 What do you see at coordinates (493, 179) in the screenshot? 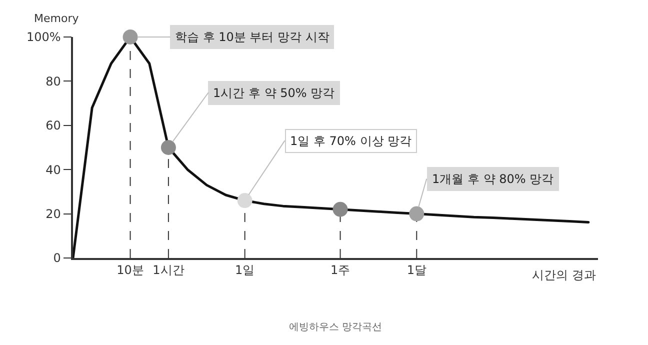
I see `annotation: 1개월 후 약 80% 망각` at bounding box center [493, 179].